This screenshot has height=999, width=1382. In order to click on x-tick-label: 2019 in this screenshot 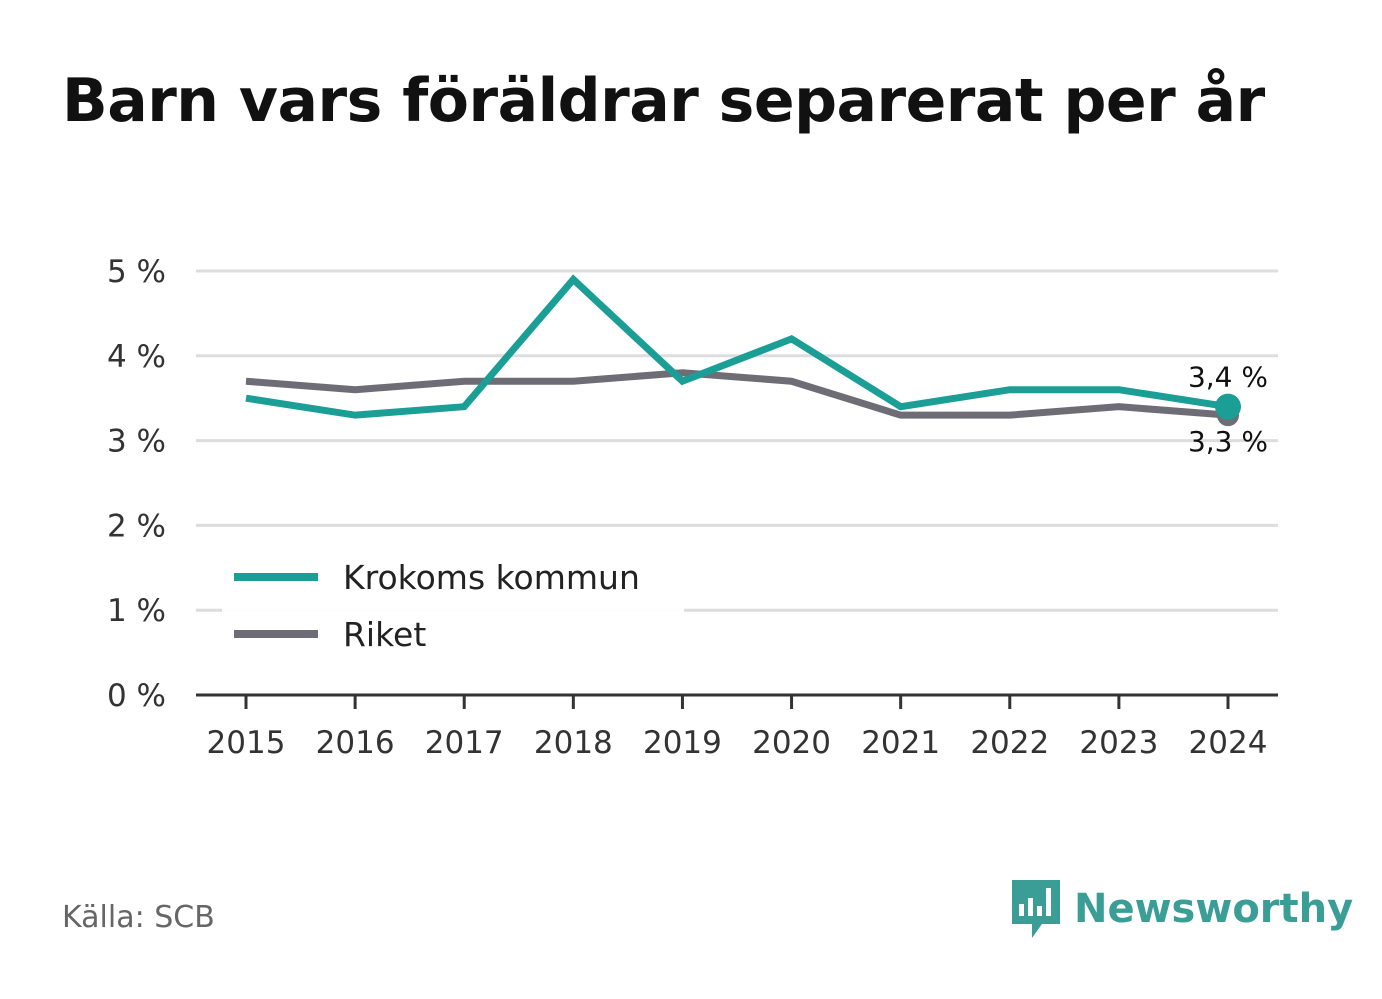, I will do `click(682, 743)`.